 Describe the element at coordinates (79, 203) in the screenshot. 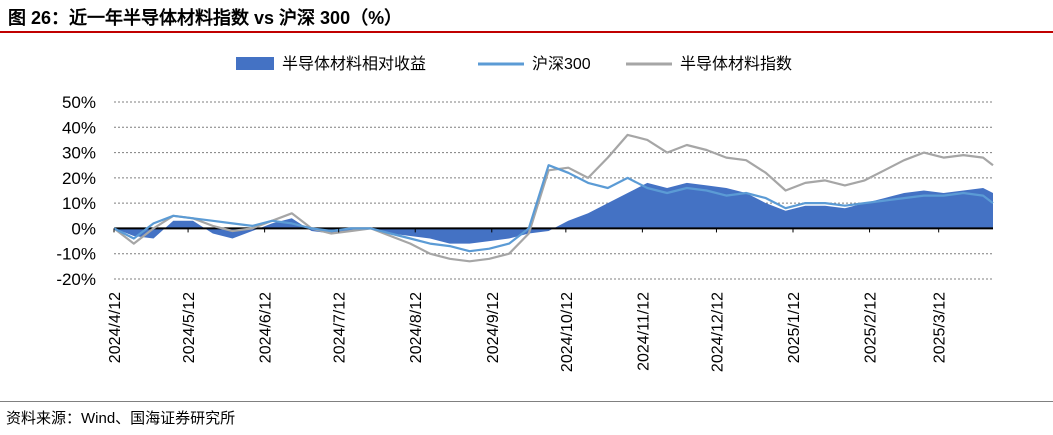

I see `y-tick-label: 10%` at that location.